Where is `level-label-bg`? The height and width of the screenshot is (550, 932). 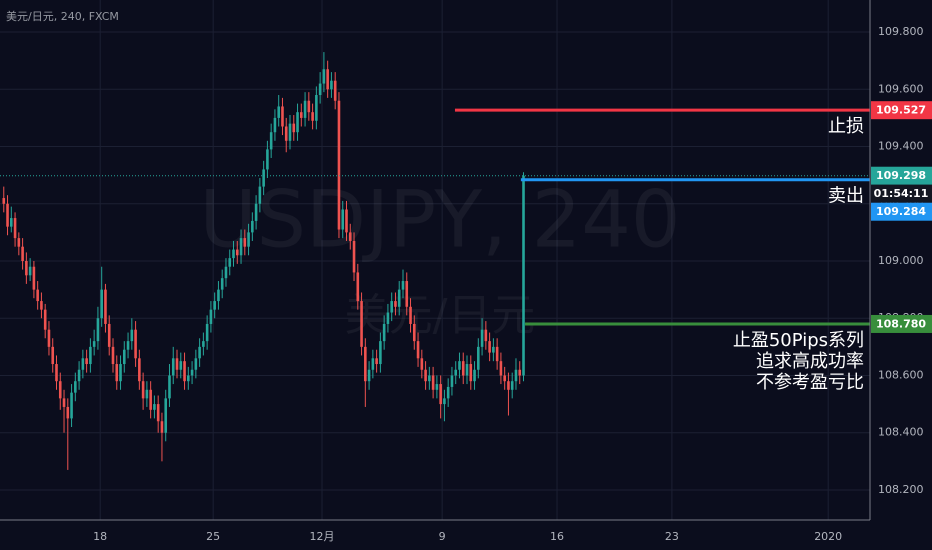
level-label-bg is located at coordinates (901, 110).